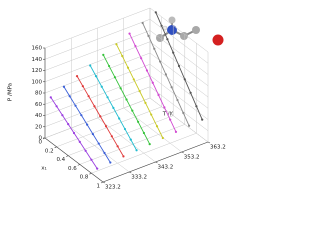 This screenshot has width=320, height=240. What do you see at coordinates (43, 169) in the screenshot?
I see `x-axis-label: x₁` at bounding box center [43, 169].